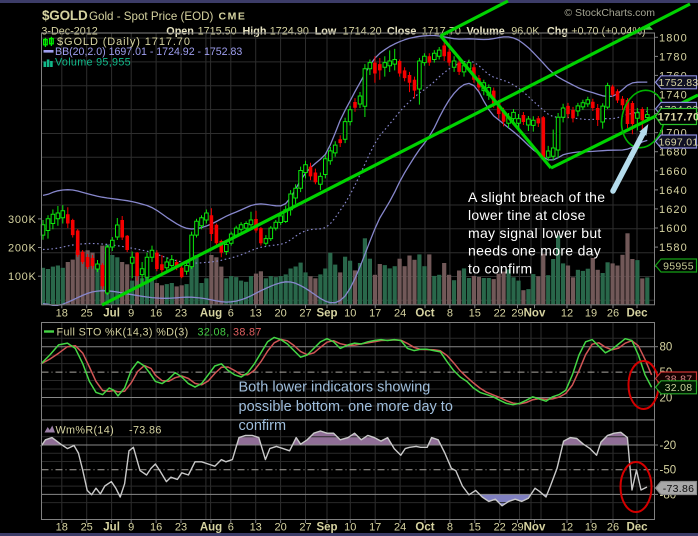  What do you see at coordinates (233, 17) in the screenshot?
I see `svg-text: CME` at bounding box center [233, 17].